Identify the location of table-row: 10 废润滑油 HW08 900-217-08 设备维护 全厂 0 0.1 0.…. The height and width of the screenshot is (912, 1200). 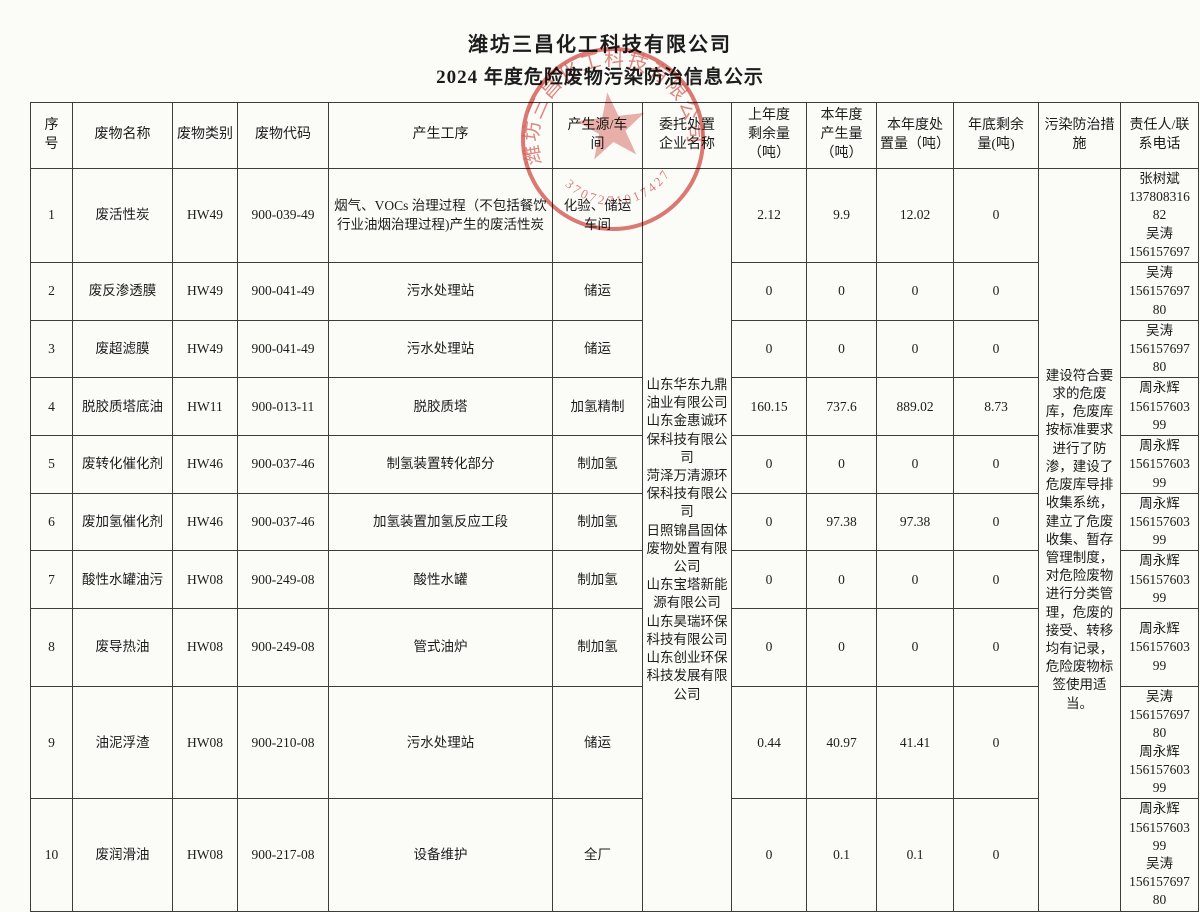
(614, 855).